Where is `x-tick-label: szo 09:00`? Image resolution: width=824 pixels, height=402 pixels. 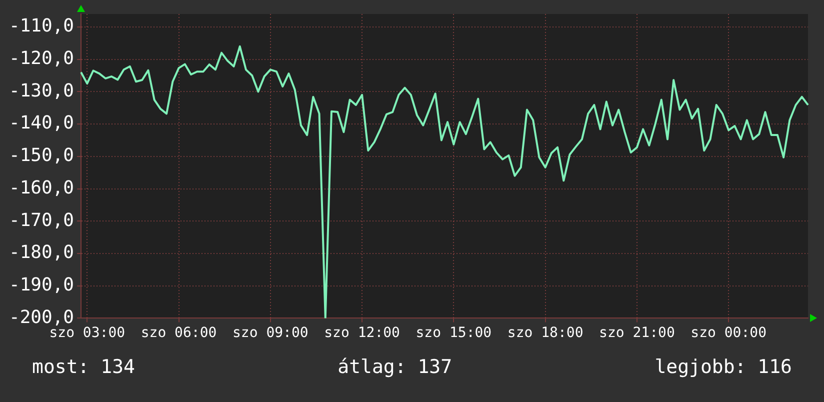 x-tick-label: szo 09:00 is located at coordinates (270, 333).